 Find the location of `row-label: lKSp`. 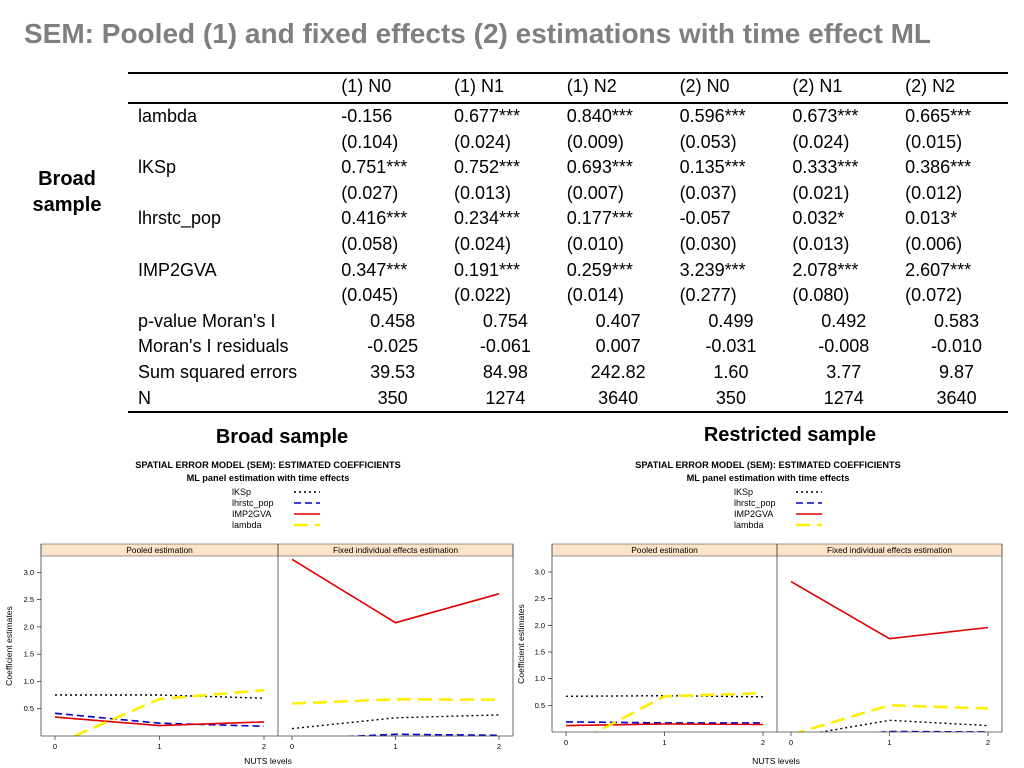

row-label: lKSp is located at coordinates (157, 167).